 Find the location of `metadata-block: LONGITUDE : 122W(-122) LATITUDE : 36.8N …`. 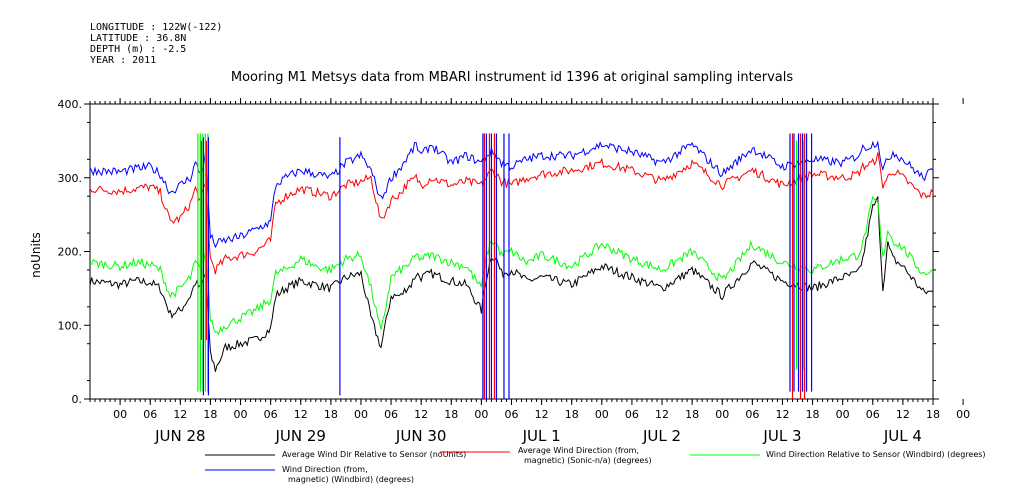

metadata-block: LONGITUDE : 122W(-122) LATITUDE : 36.8N … is located at coordinates (156, 44).